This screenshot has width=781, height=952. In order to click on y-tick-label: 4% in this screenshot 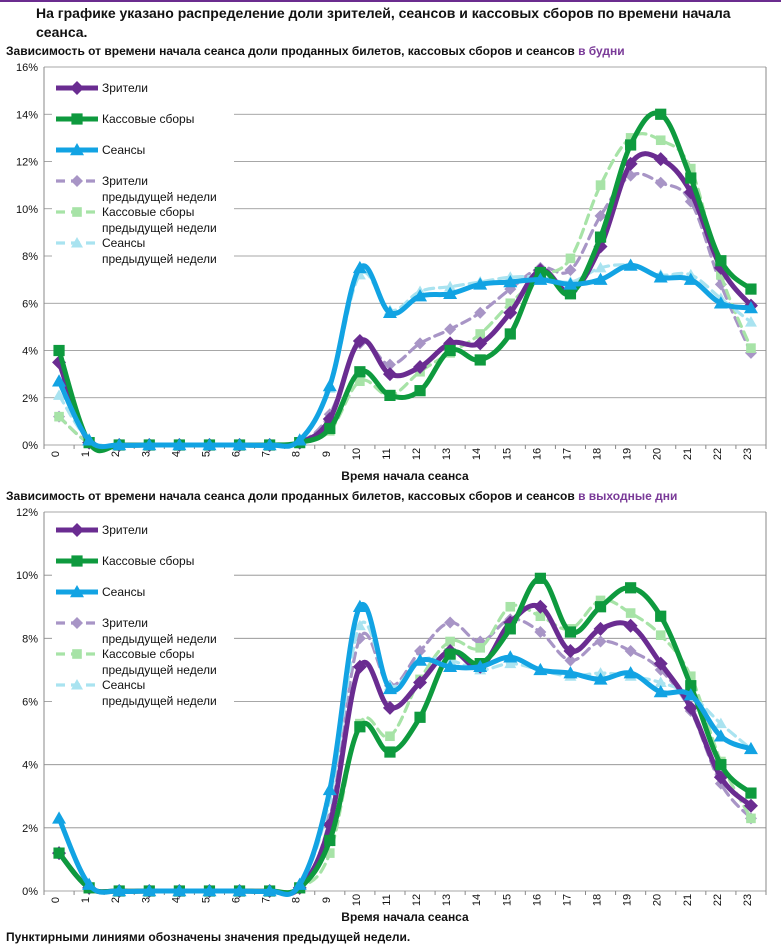, I will do `click(30, 352)`.